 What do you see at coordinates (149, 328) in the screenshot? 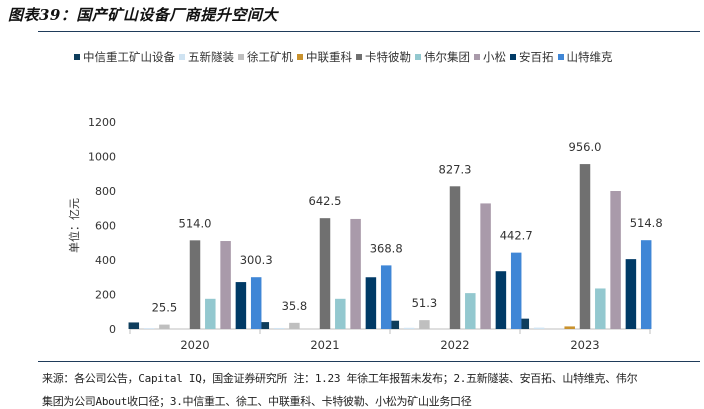
I see `bar-1-2020` at bounding box center [149, 328].